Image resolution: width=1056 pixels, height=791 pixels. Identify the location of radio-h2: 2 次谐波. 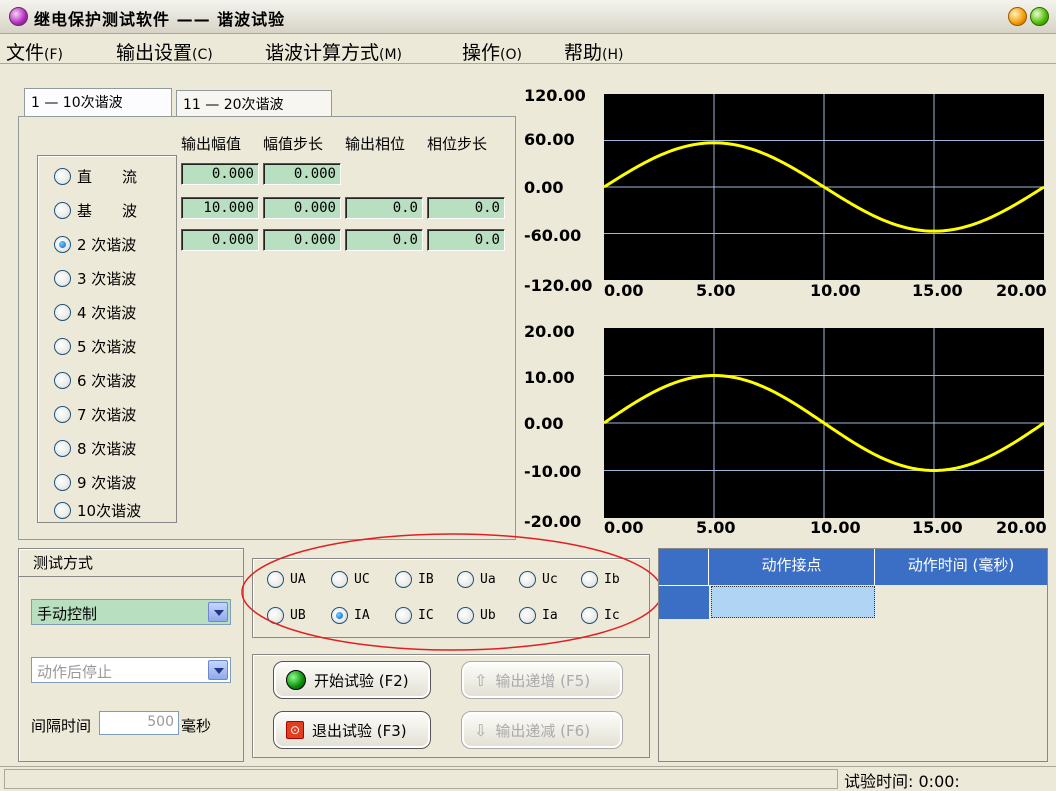
(95, 244).